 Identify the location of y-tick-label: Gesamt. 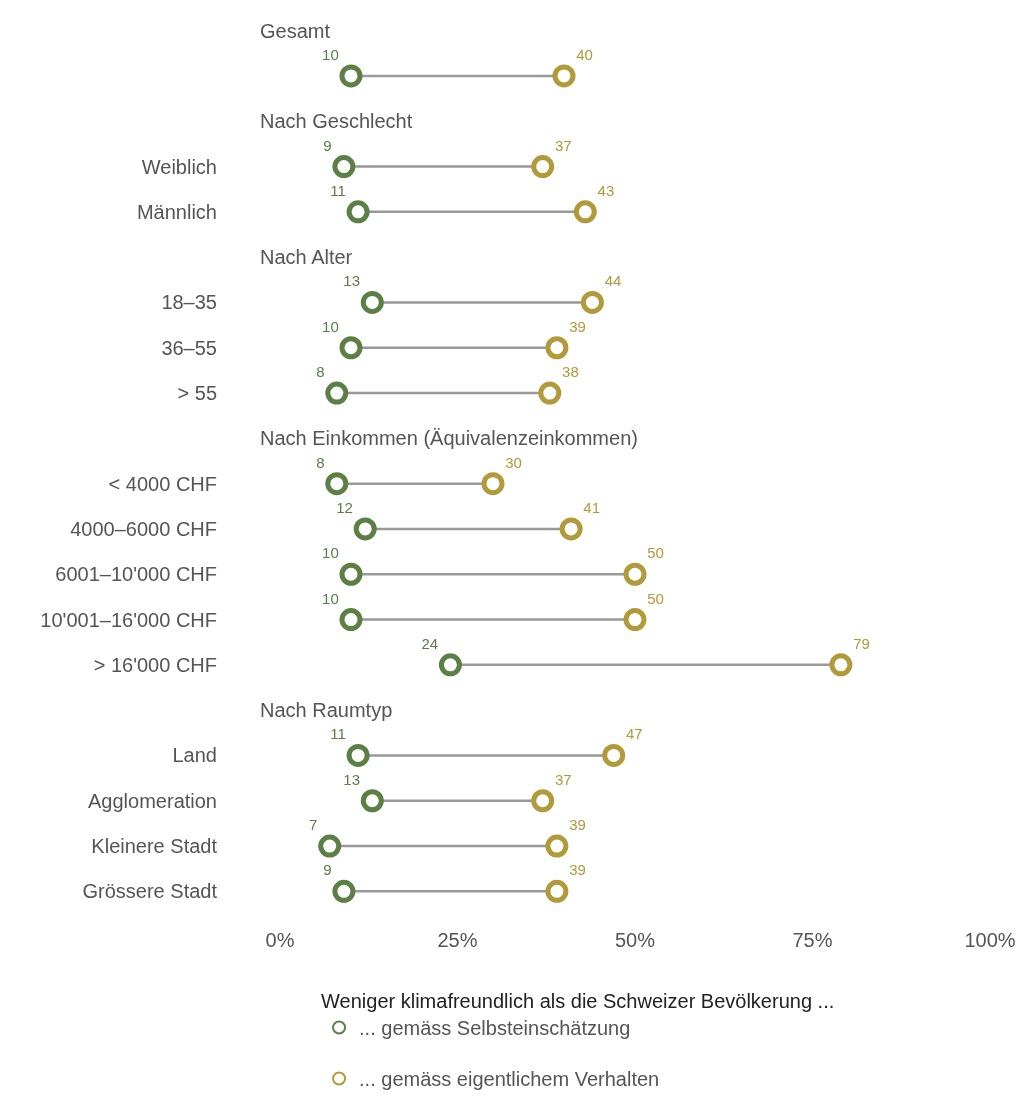
(295, 31).